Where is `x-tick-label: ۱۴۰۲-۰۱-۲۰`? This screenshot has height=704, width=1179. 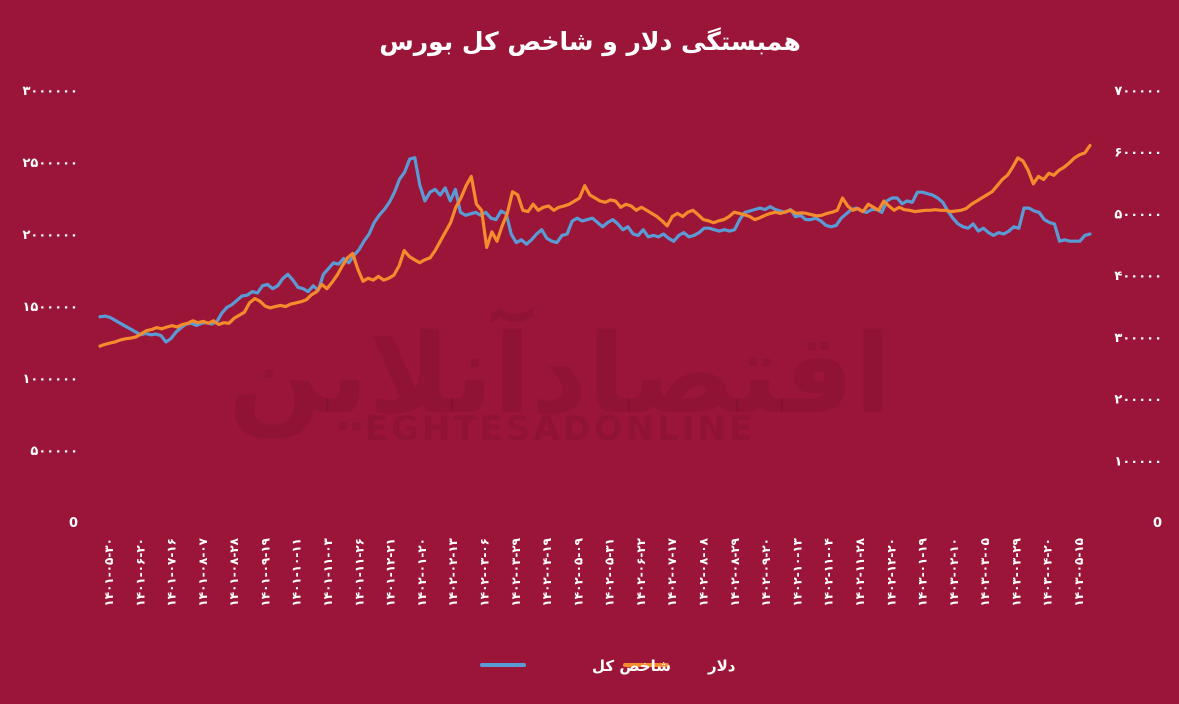
x-tick-label: ۱۴۰۲-۰۱-۲۰ is located at coordinates (422, 572).